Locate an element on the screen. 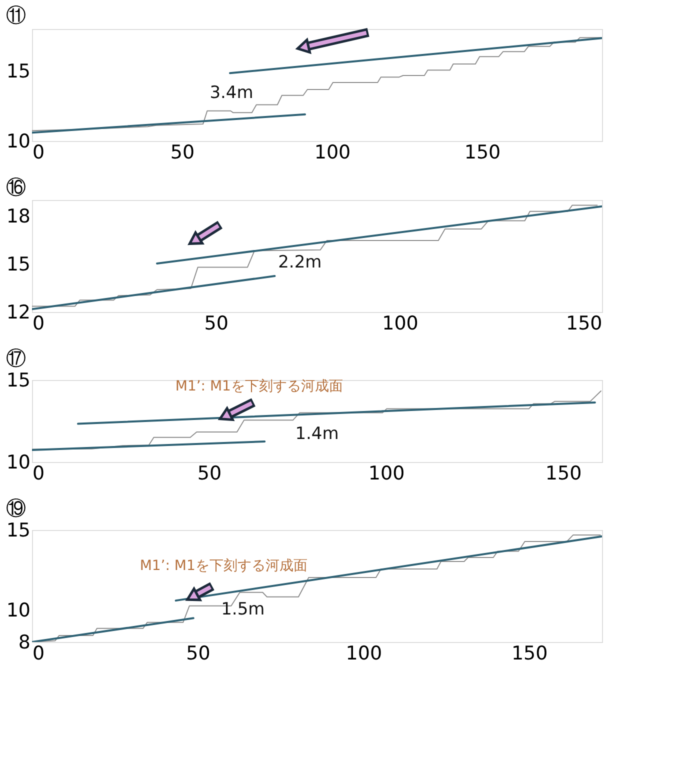 The height and width of the screenshot is (761, 681). chart-title: ⑲ is located at coordinates (16, 508).